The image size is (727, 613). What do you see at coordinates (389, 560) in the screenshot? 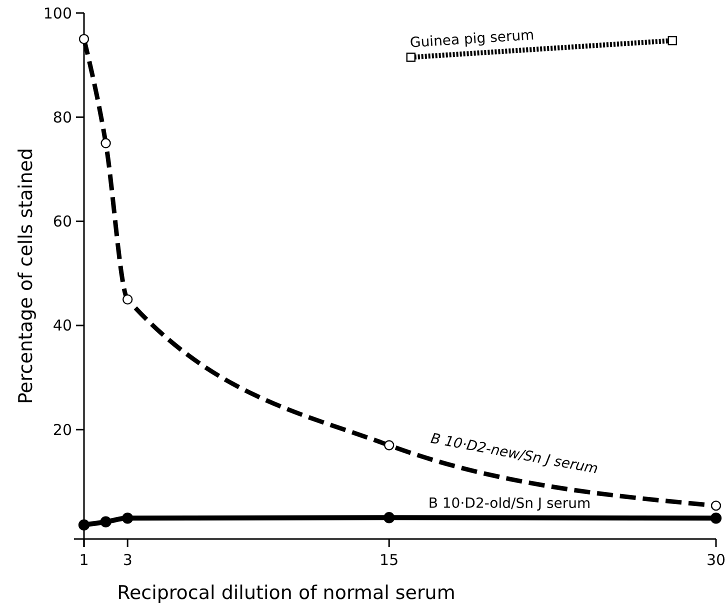
I see `x-tick-label: 15` at bounding box center [389, 560].